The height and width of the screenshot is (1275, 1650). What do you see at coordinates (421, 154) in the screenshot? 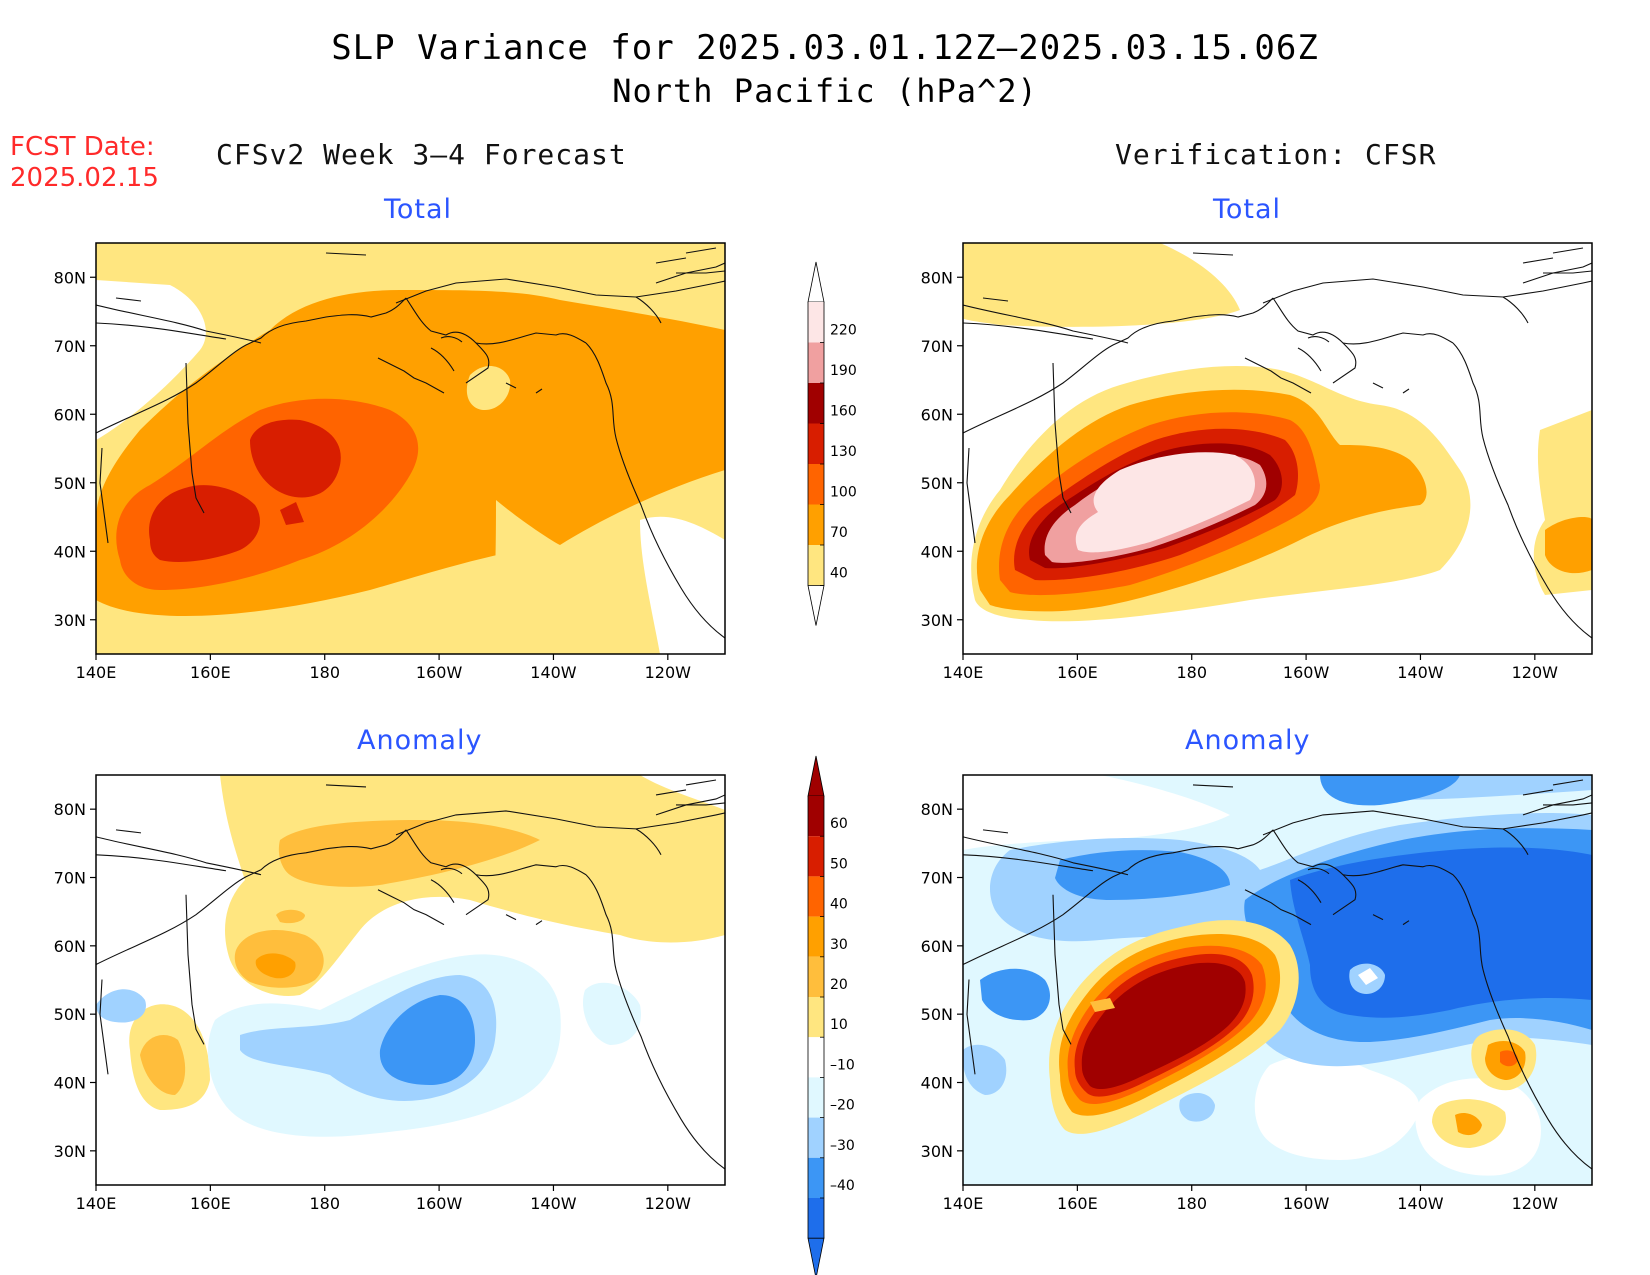
I see `forecast-column-title: CFSv2 Week 3–4 Forecast` at bounding box center [421, 154].